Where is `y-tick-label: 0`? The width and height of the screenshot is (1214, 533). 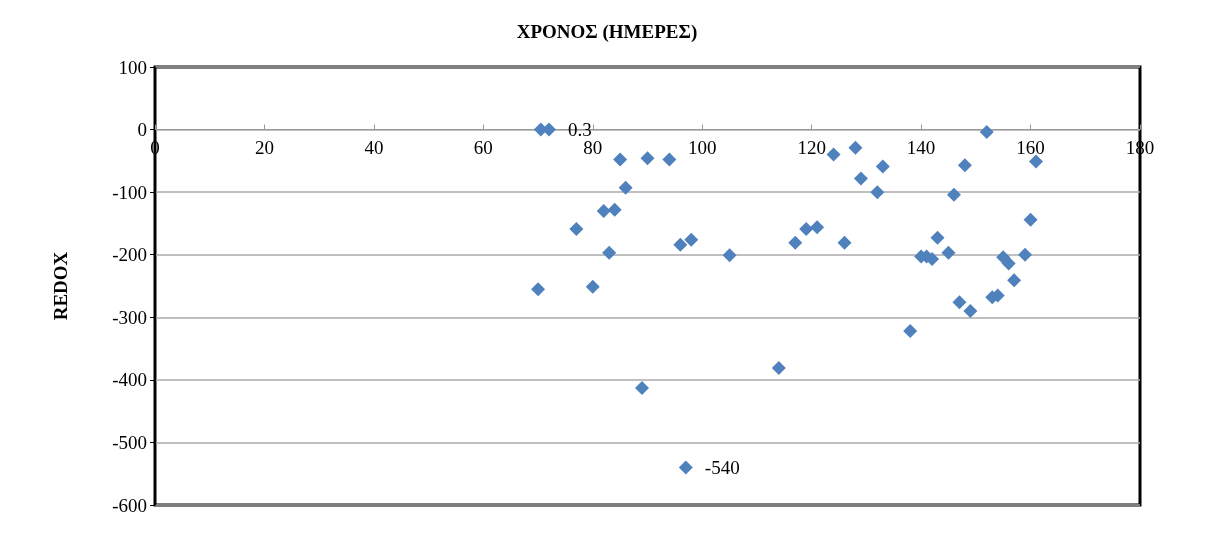
y-tick-label: 0 is located at coordinates (142, 130).